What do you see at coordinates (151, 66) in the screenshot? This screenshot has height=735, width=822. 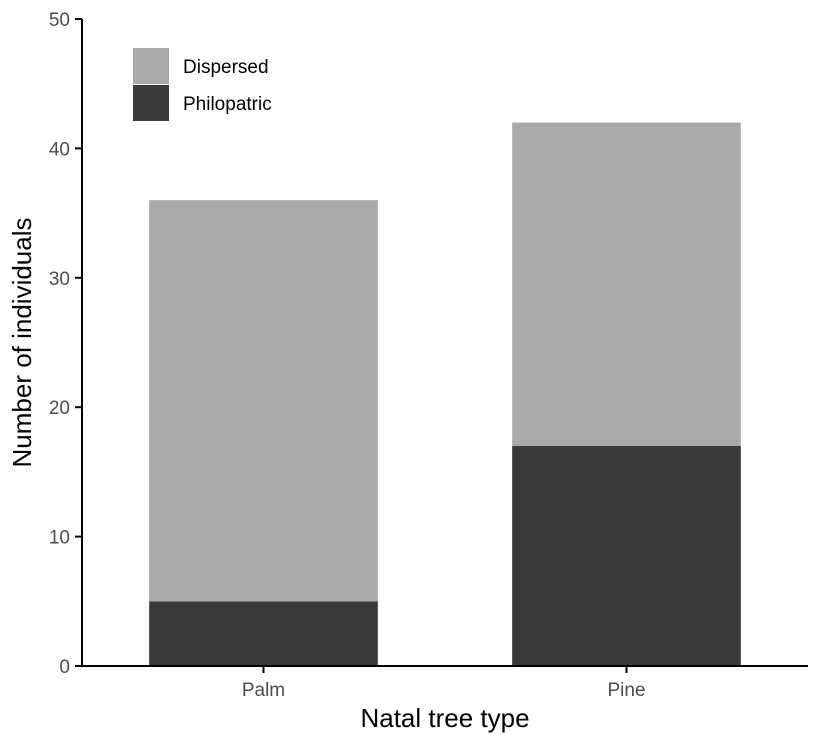 I see `legend-swatch-dispersed` at bounding box center [151, 66].